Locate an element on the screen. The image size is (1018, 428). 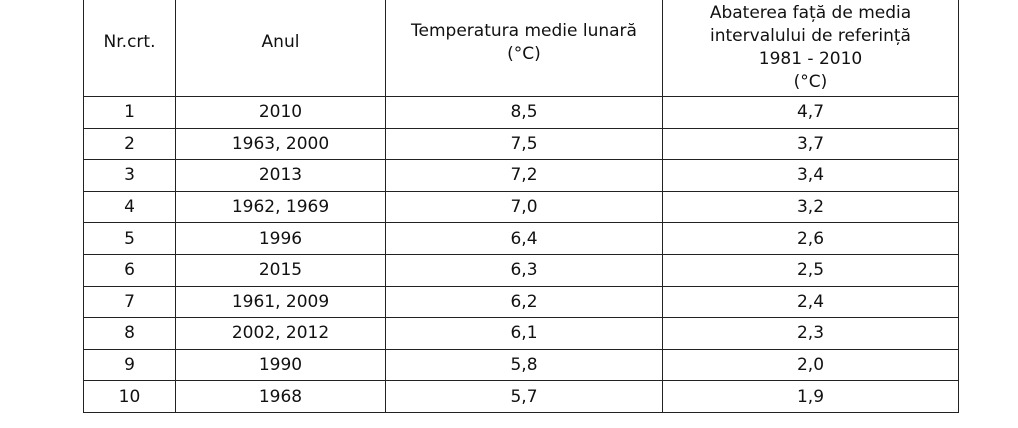
table-row: 7 1961, 2009 6,2 2,4 is located at coordinates (521, 302).